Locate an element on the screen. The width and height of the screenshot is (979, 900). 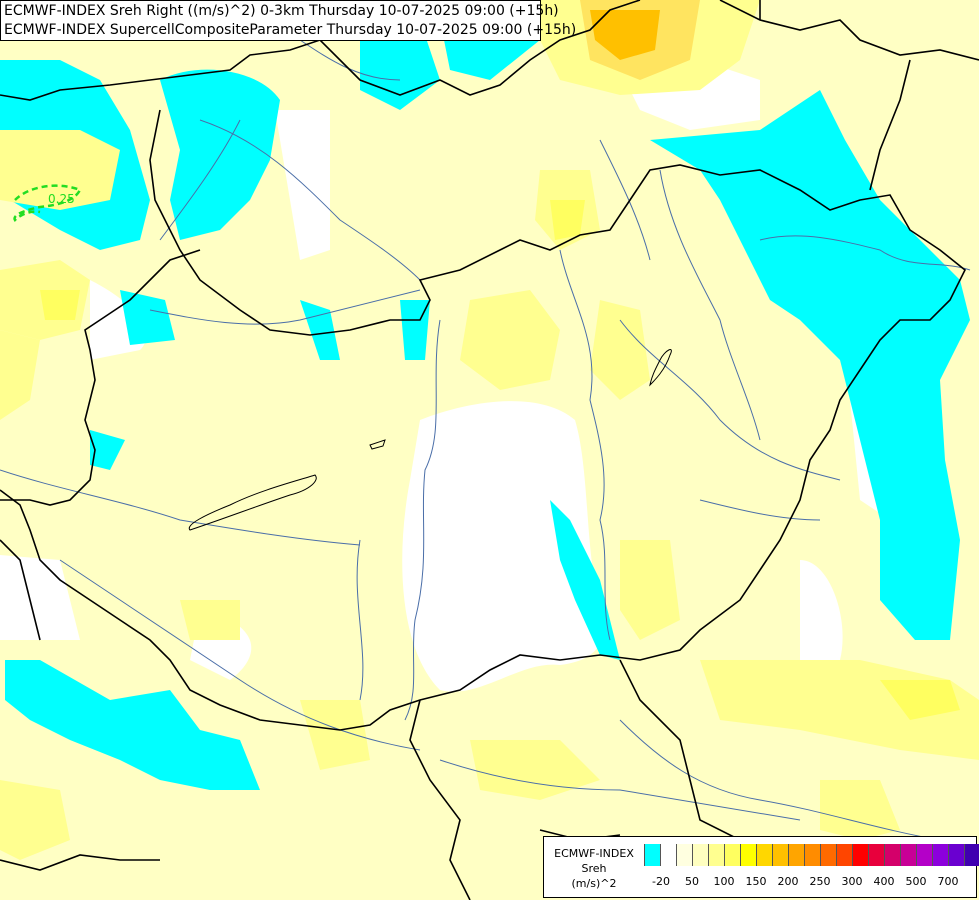
legend-color-bar is located at coordinates (811, 855).